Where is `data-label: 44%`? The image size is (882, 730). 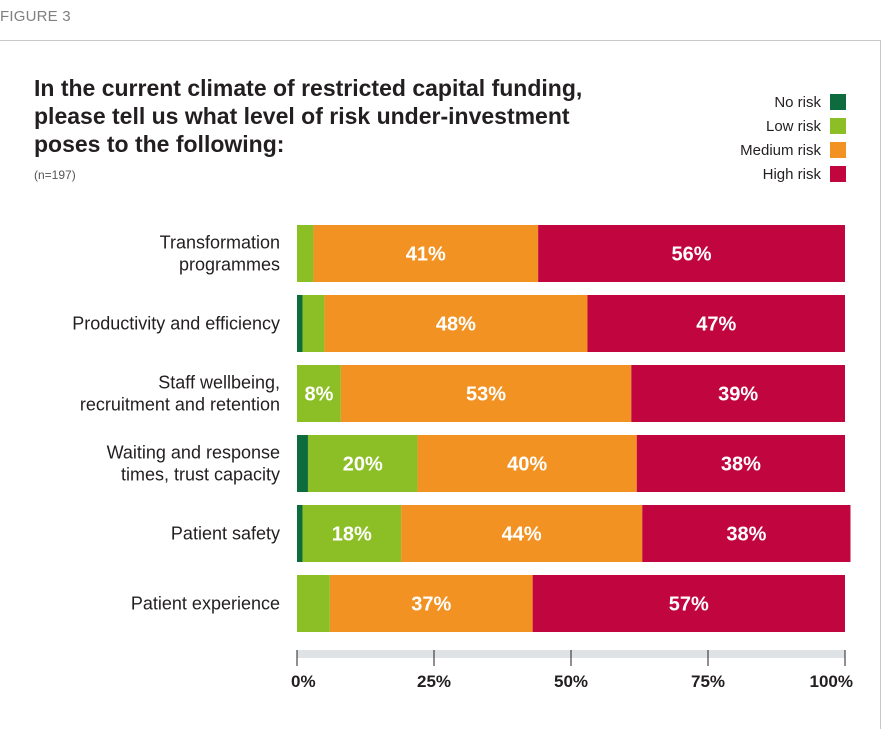
data-label: 44% is located at coordinates (522, 535).